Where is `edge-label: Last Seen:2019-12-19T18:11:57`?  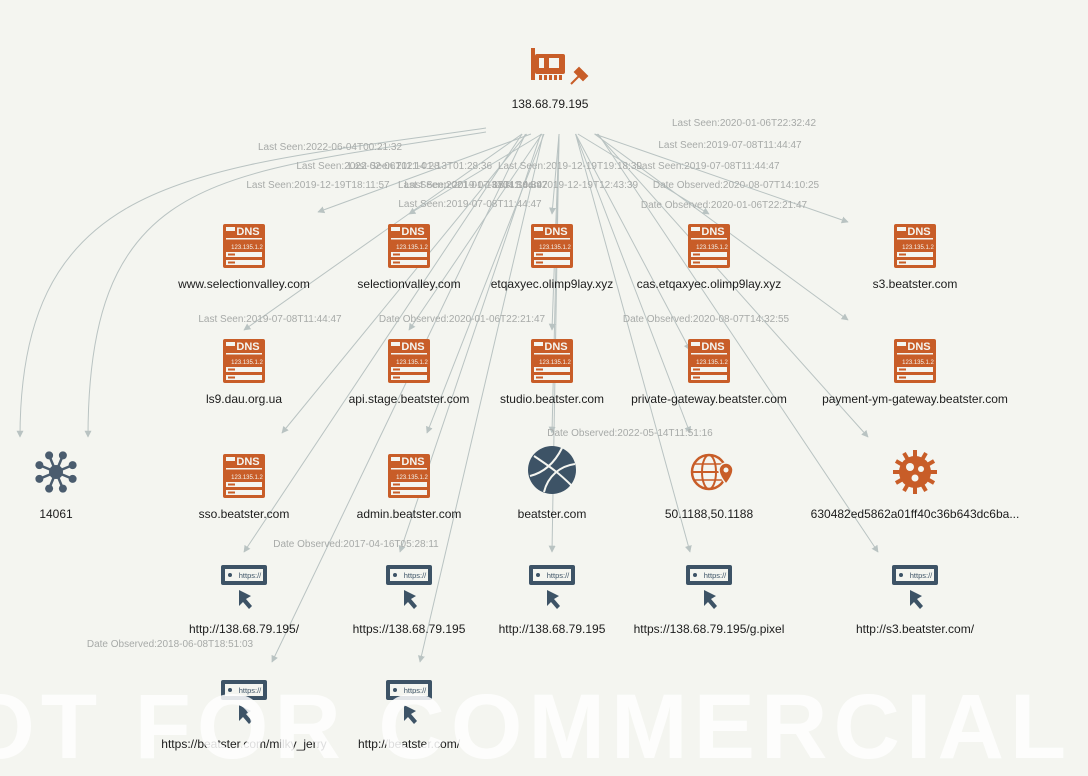
edge-label: Last Seen:2019-12-19T18:11:57 is located at coordinates (318, 185).